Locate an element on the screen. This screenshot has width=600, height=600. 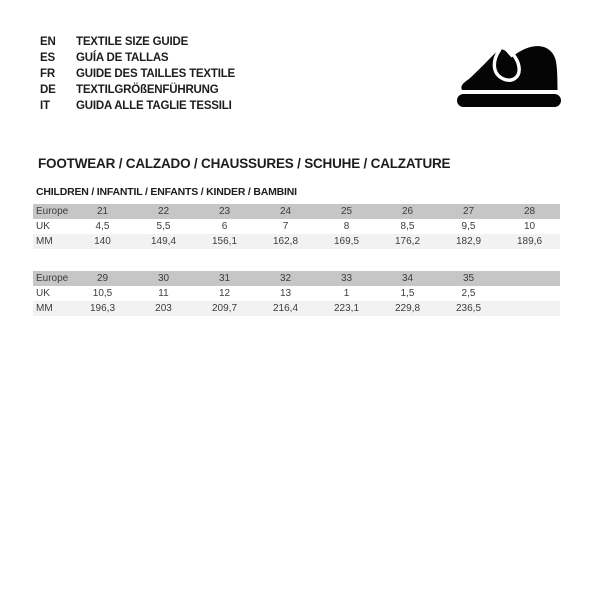
table-row-mm: MM 196,3 203 209,7 216,4 223,1 229,8 236,5 is located at coordinates (296, 308).